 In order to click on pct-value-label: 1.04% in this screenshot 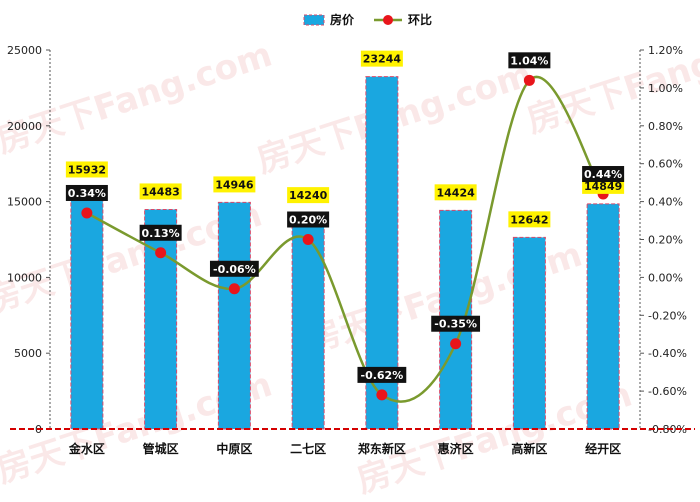, I will do `click(529, 60)`.